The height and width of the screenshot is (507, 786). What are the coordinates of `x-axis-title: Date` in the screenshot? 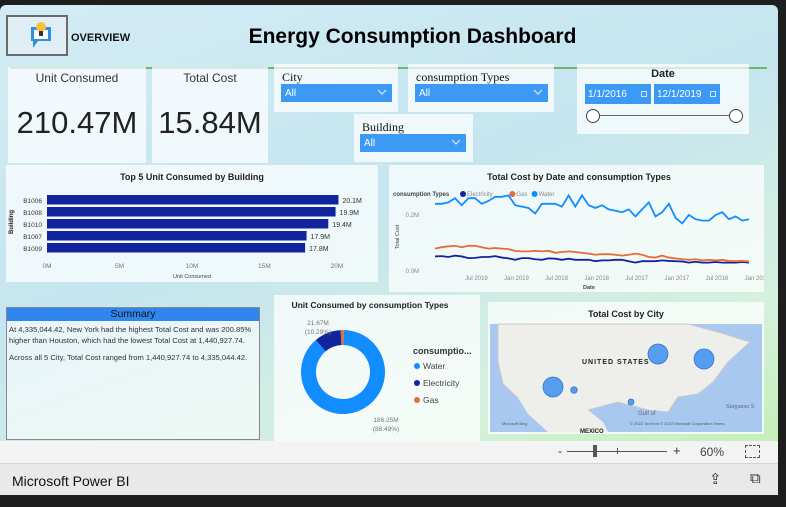 It's located at (589, 288).